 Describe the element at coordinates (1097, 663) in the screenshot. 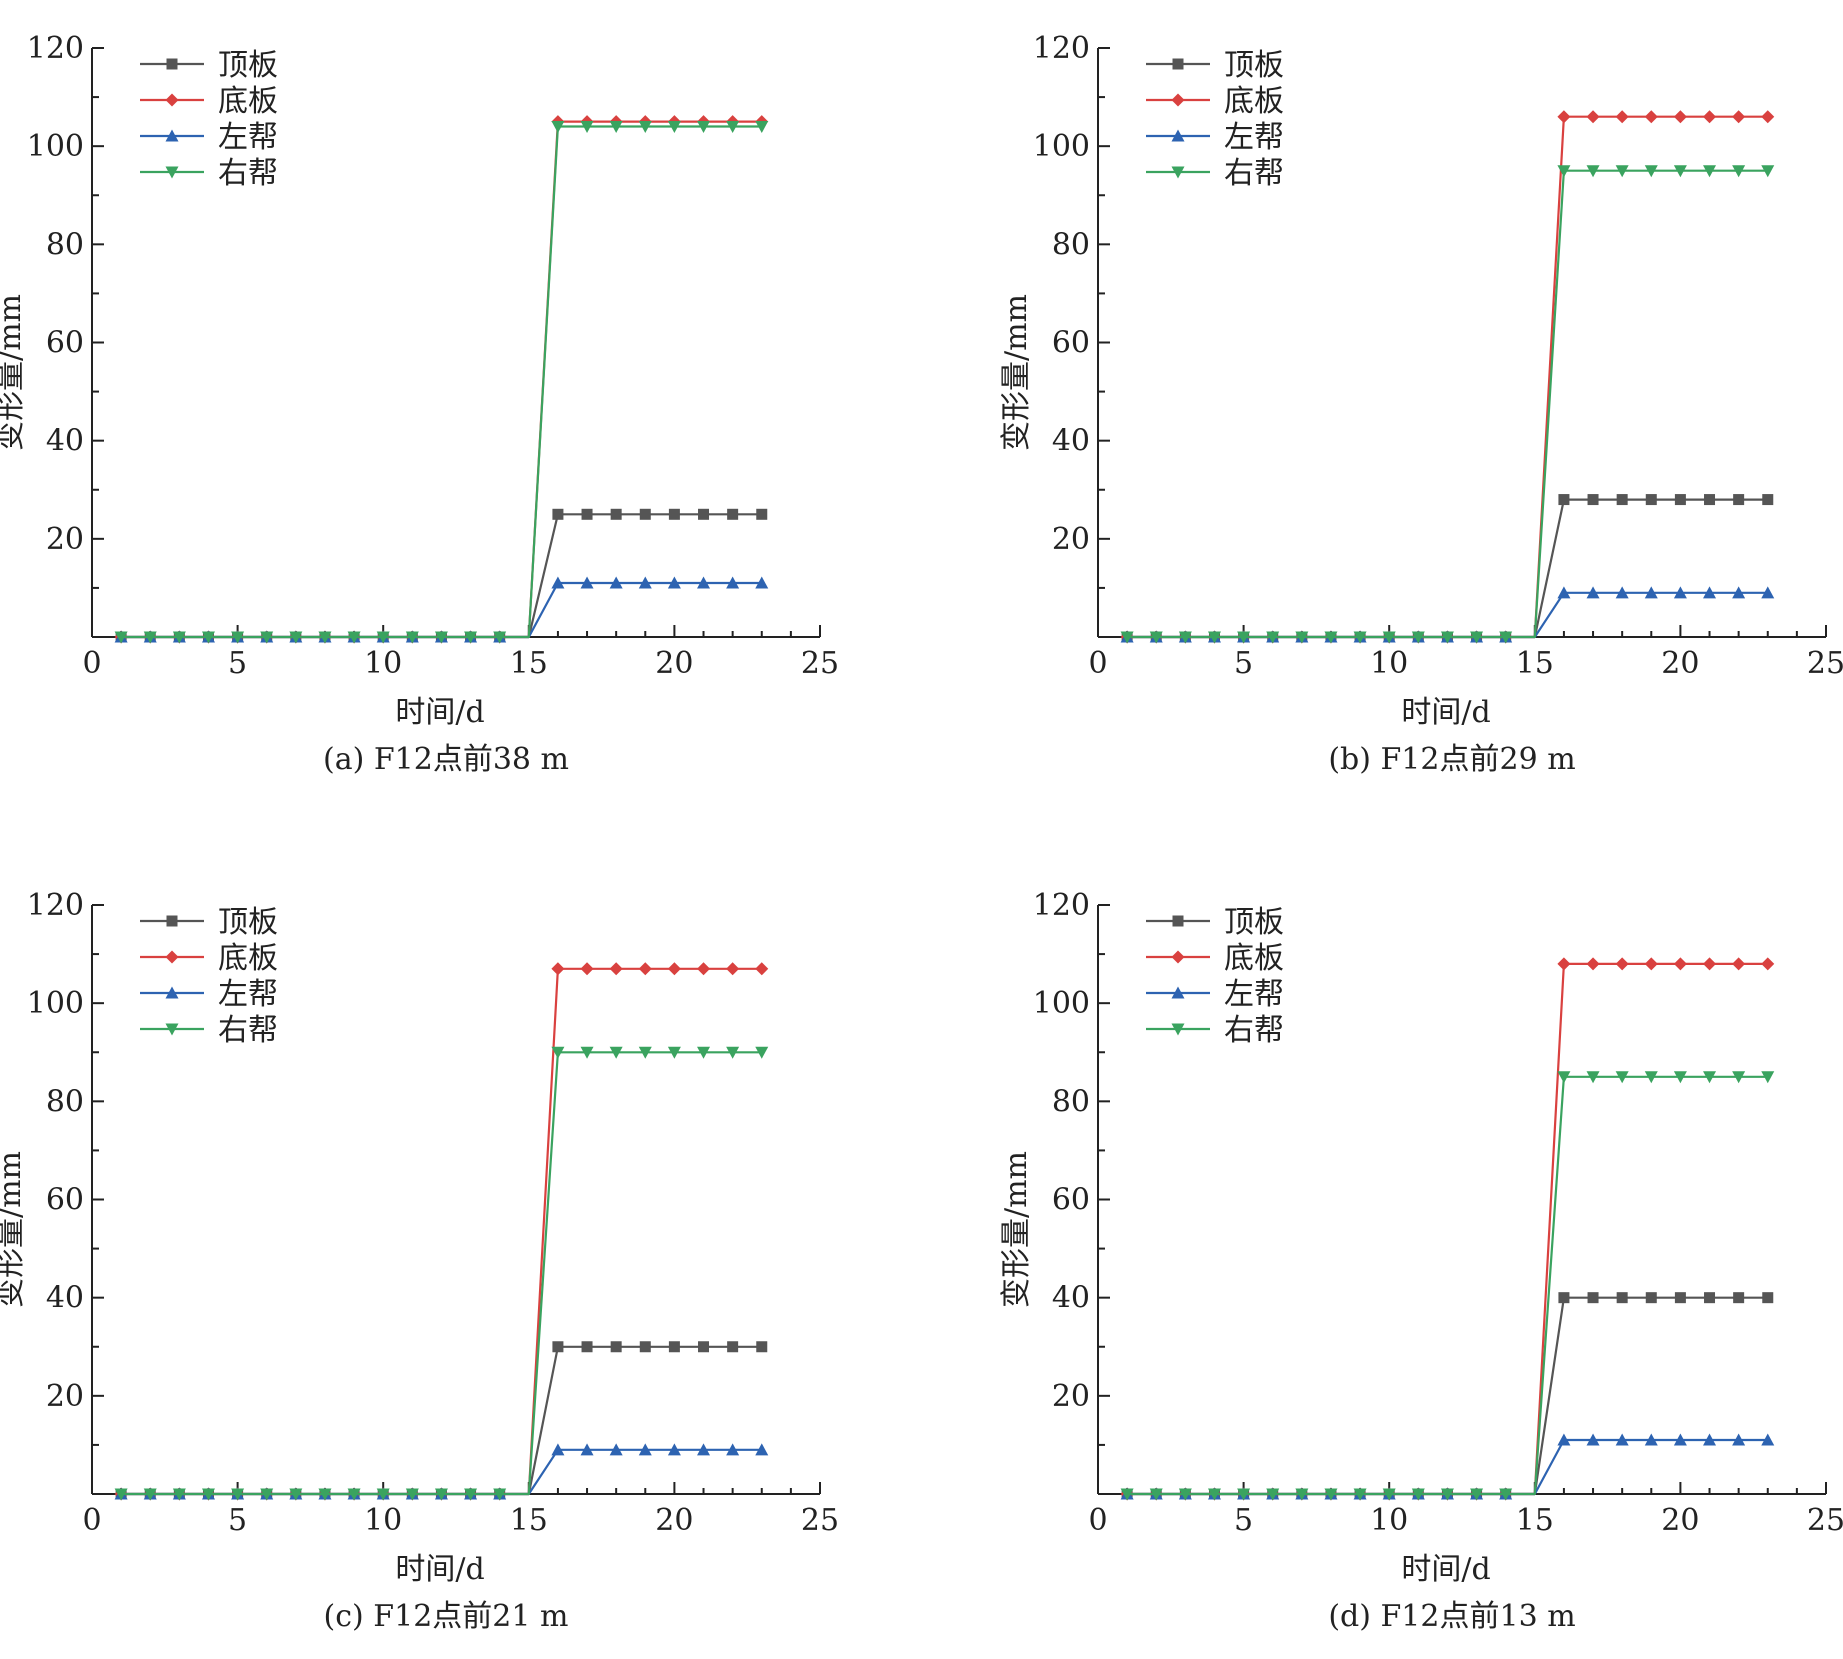

I see `x-tick-label: 0` at that location.